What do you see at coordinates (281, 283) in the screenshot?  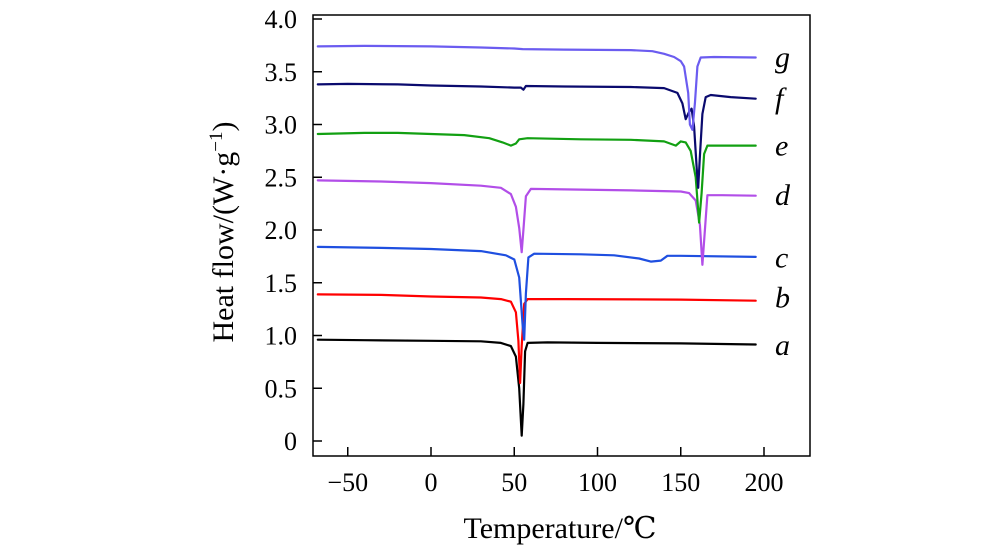 I see `y-tick-label: 1.5` at bounding box center [281, 283].